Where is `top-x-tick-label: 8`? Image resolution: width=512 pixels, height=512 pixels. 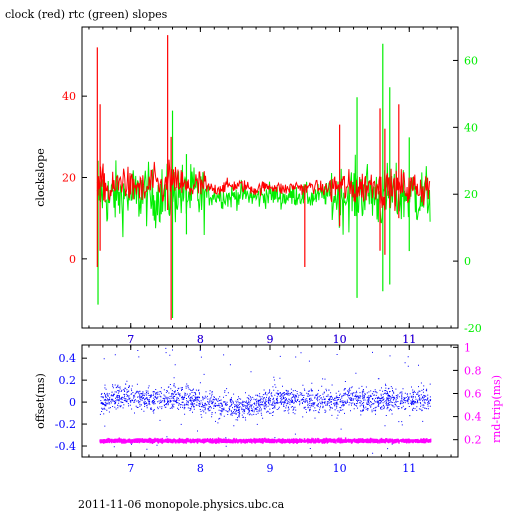 top-x-tick-label: 8 is located at coordinates (200, 339).